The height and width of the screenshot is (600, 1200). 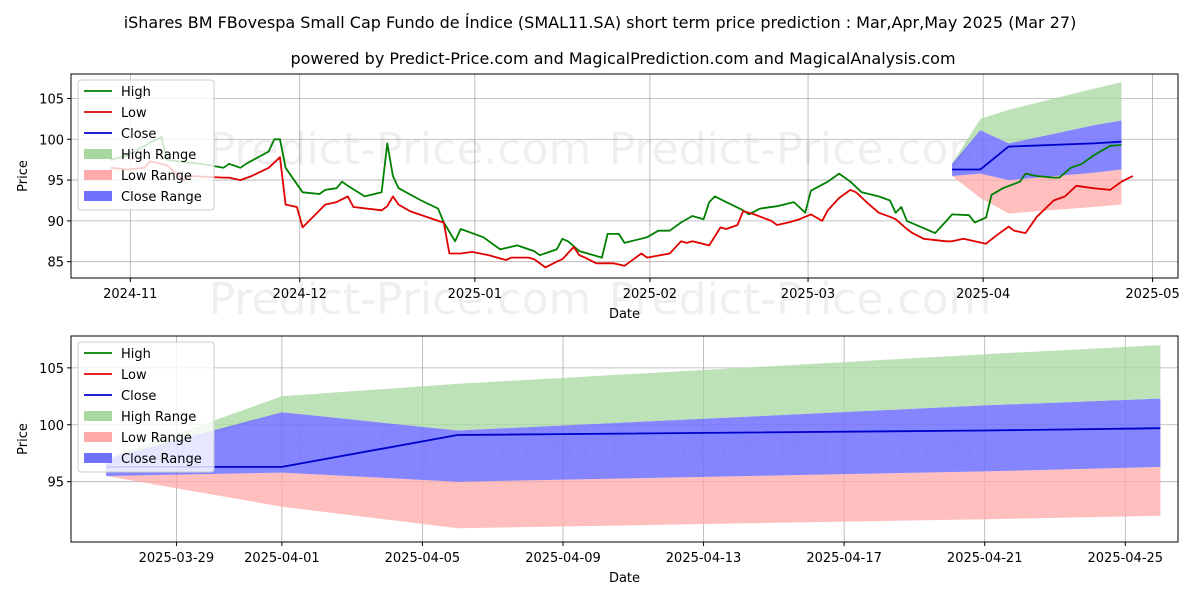 What do you see at coordinates (1037, 126) in the screenshot?
I see `high-range-band` at bounding box center [1037, 126].